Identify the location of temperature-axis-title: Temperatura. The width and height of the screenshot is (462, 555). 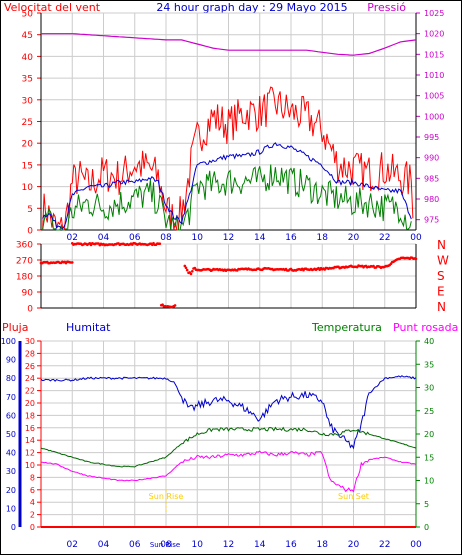
(346, 327).